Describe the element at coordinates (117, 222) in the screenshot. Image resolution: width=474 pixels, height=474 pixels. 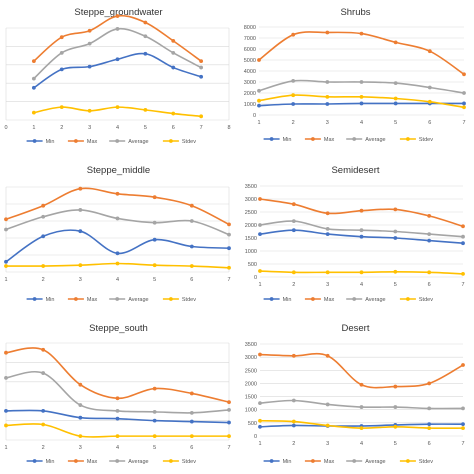
I see `series-line-average` at that location.